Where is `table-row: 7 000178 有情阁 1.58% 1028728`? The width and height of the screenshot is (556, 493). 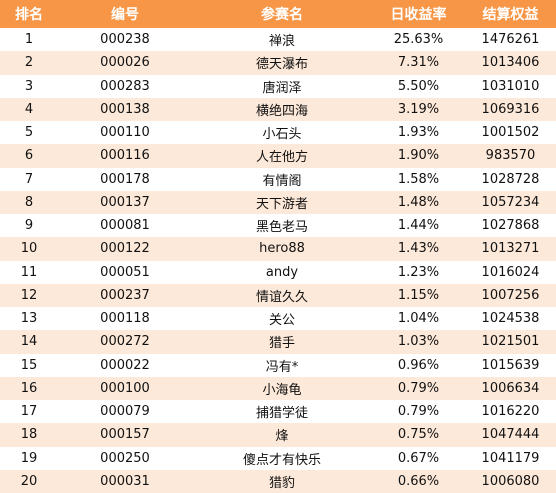
table-row: 7 000178 有情阁 1.58% 1028728 is located at coordinates (278, 179).